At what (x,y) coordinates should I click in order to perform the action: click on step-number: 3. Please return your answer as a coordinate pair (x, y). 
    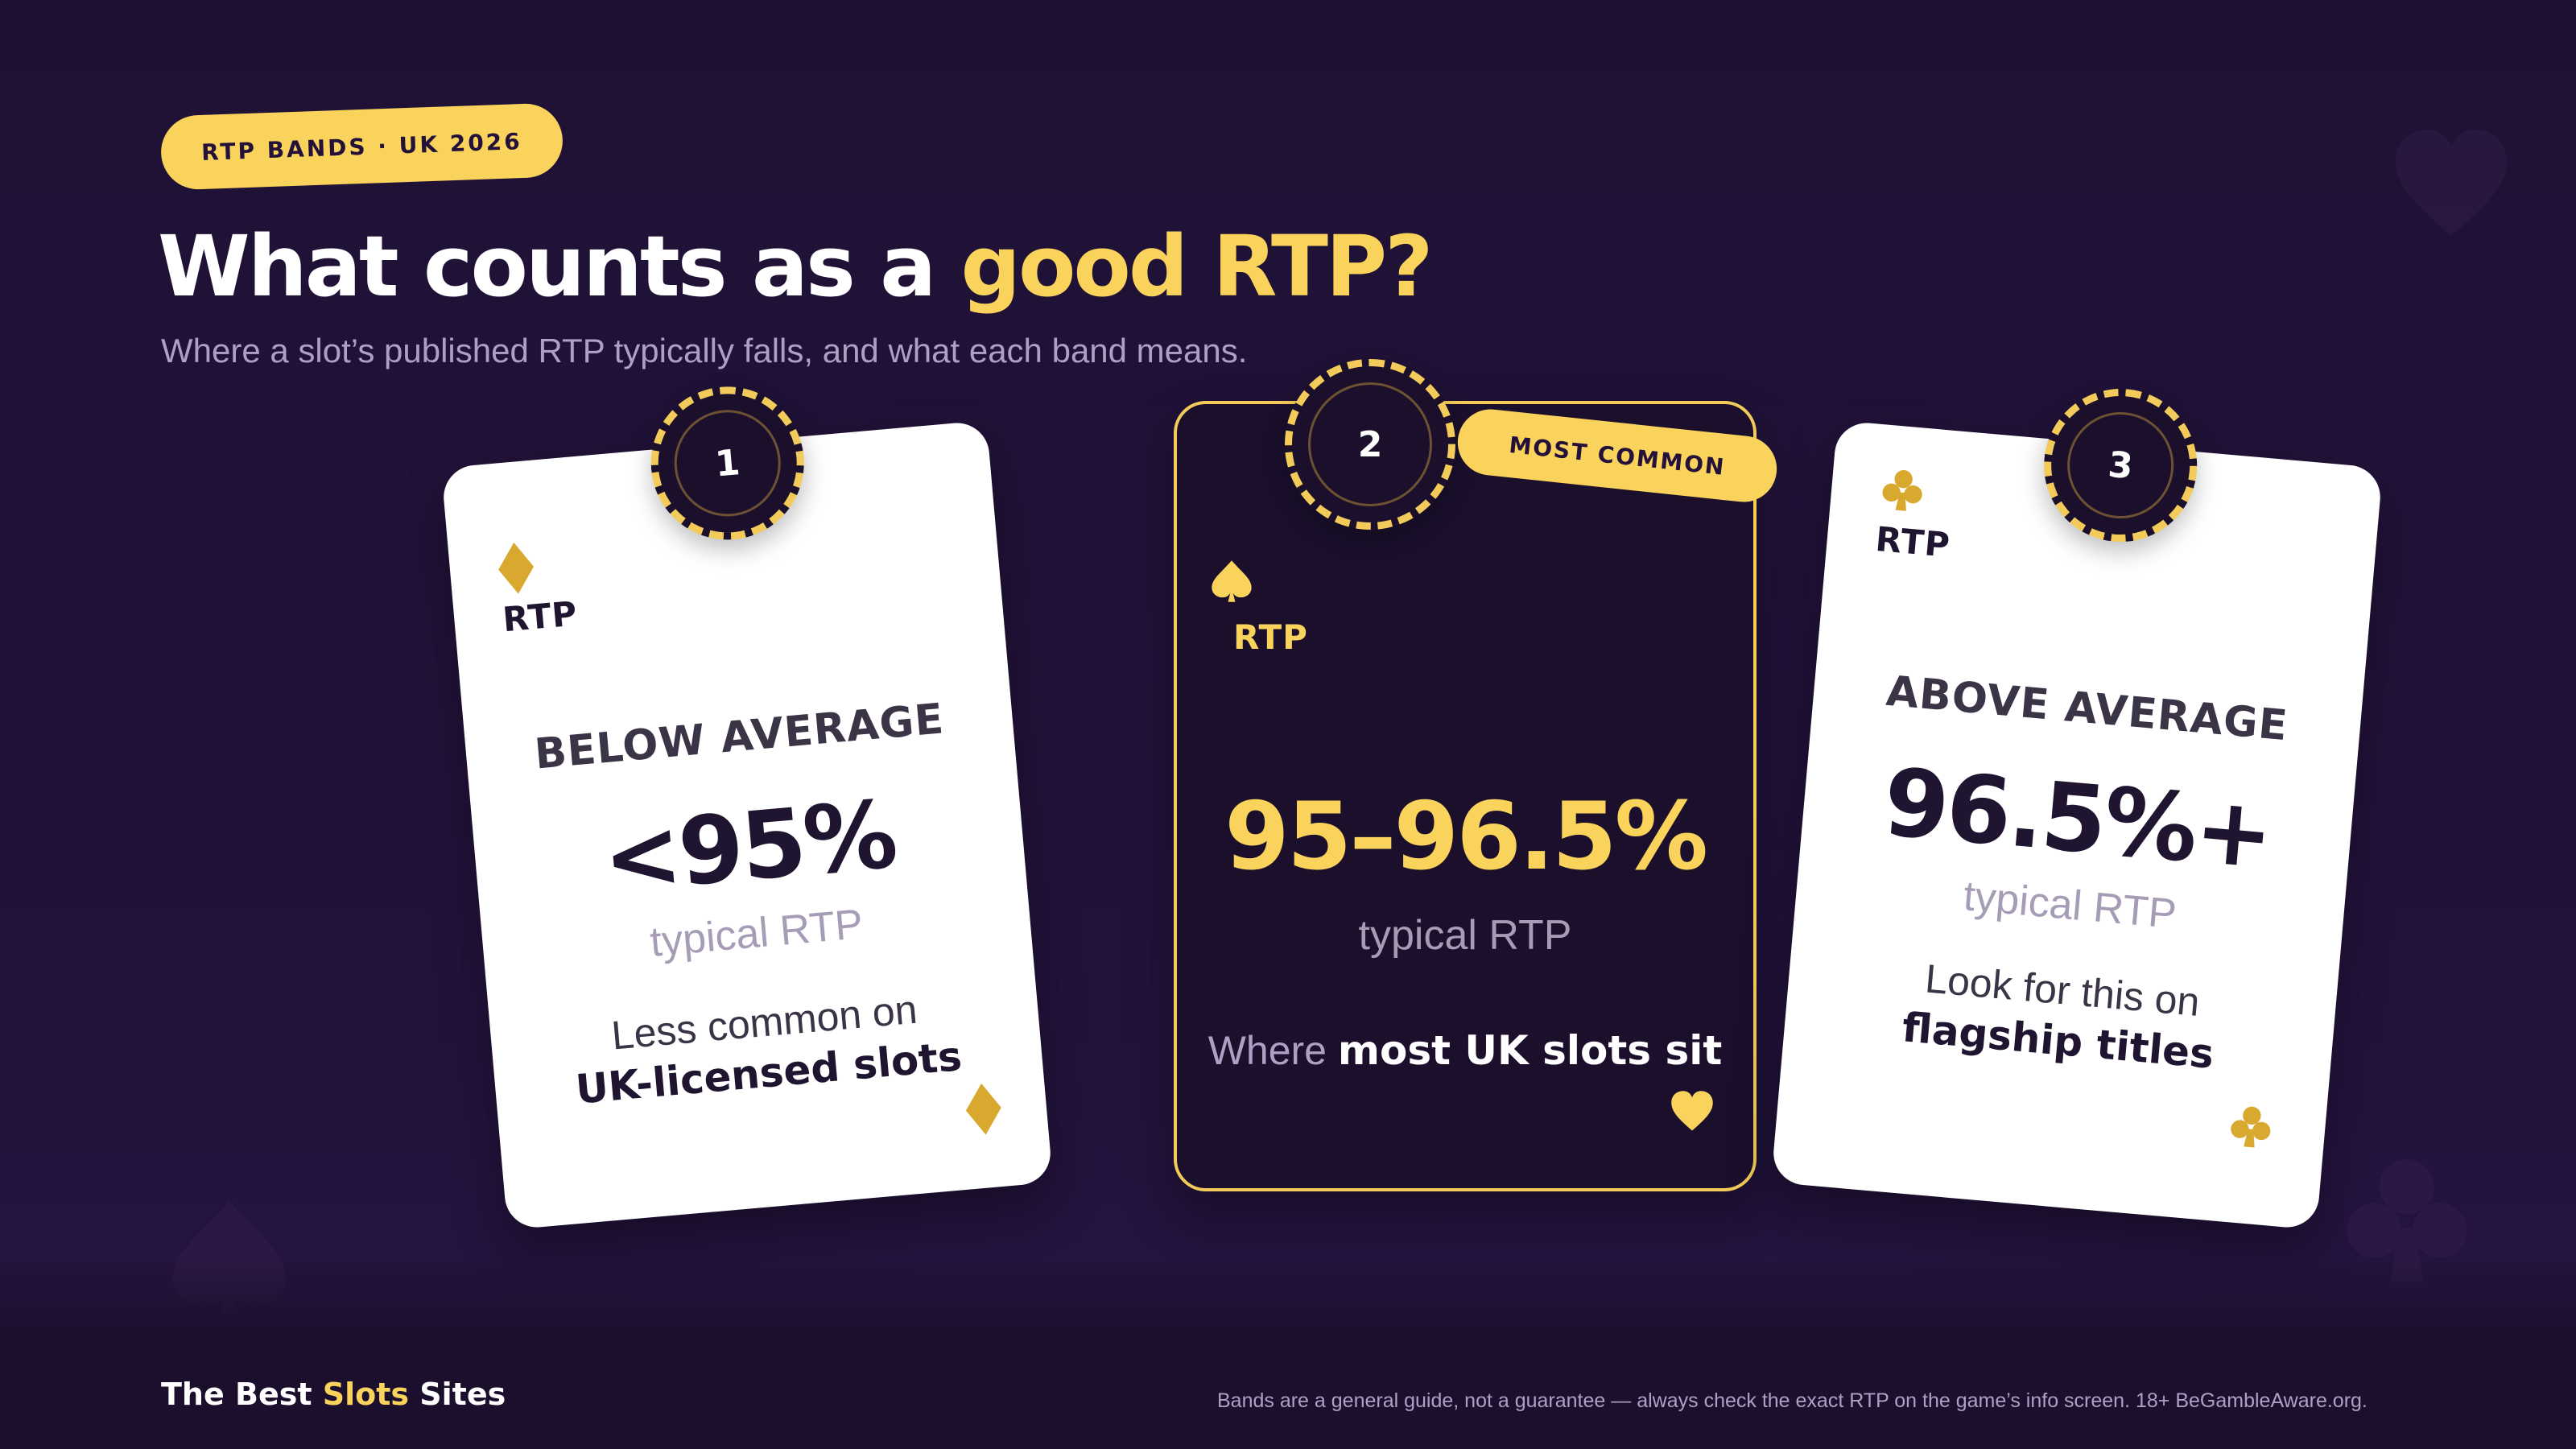
    Looking at the image, I should click on (2120, 465).